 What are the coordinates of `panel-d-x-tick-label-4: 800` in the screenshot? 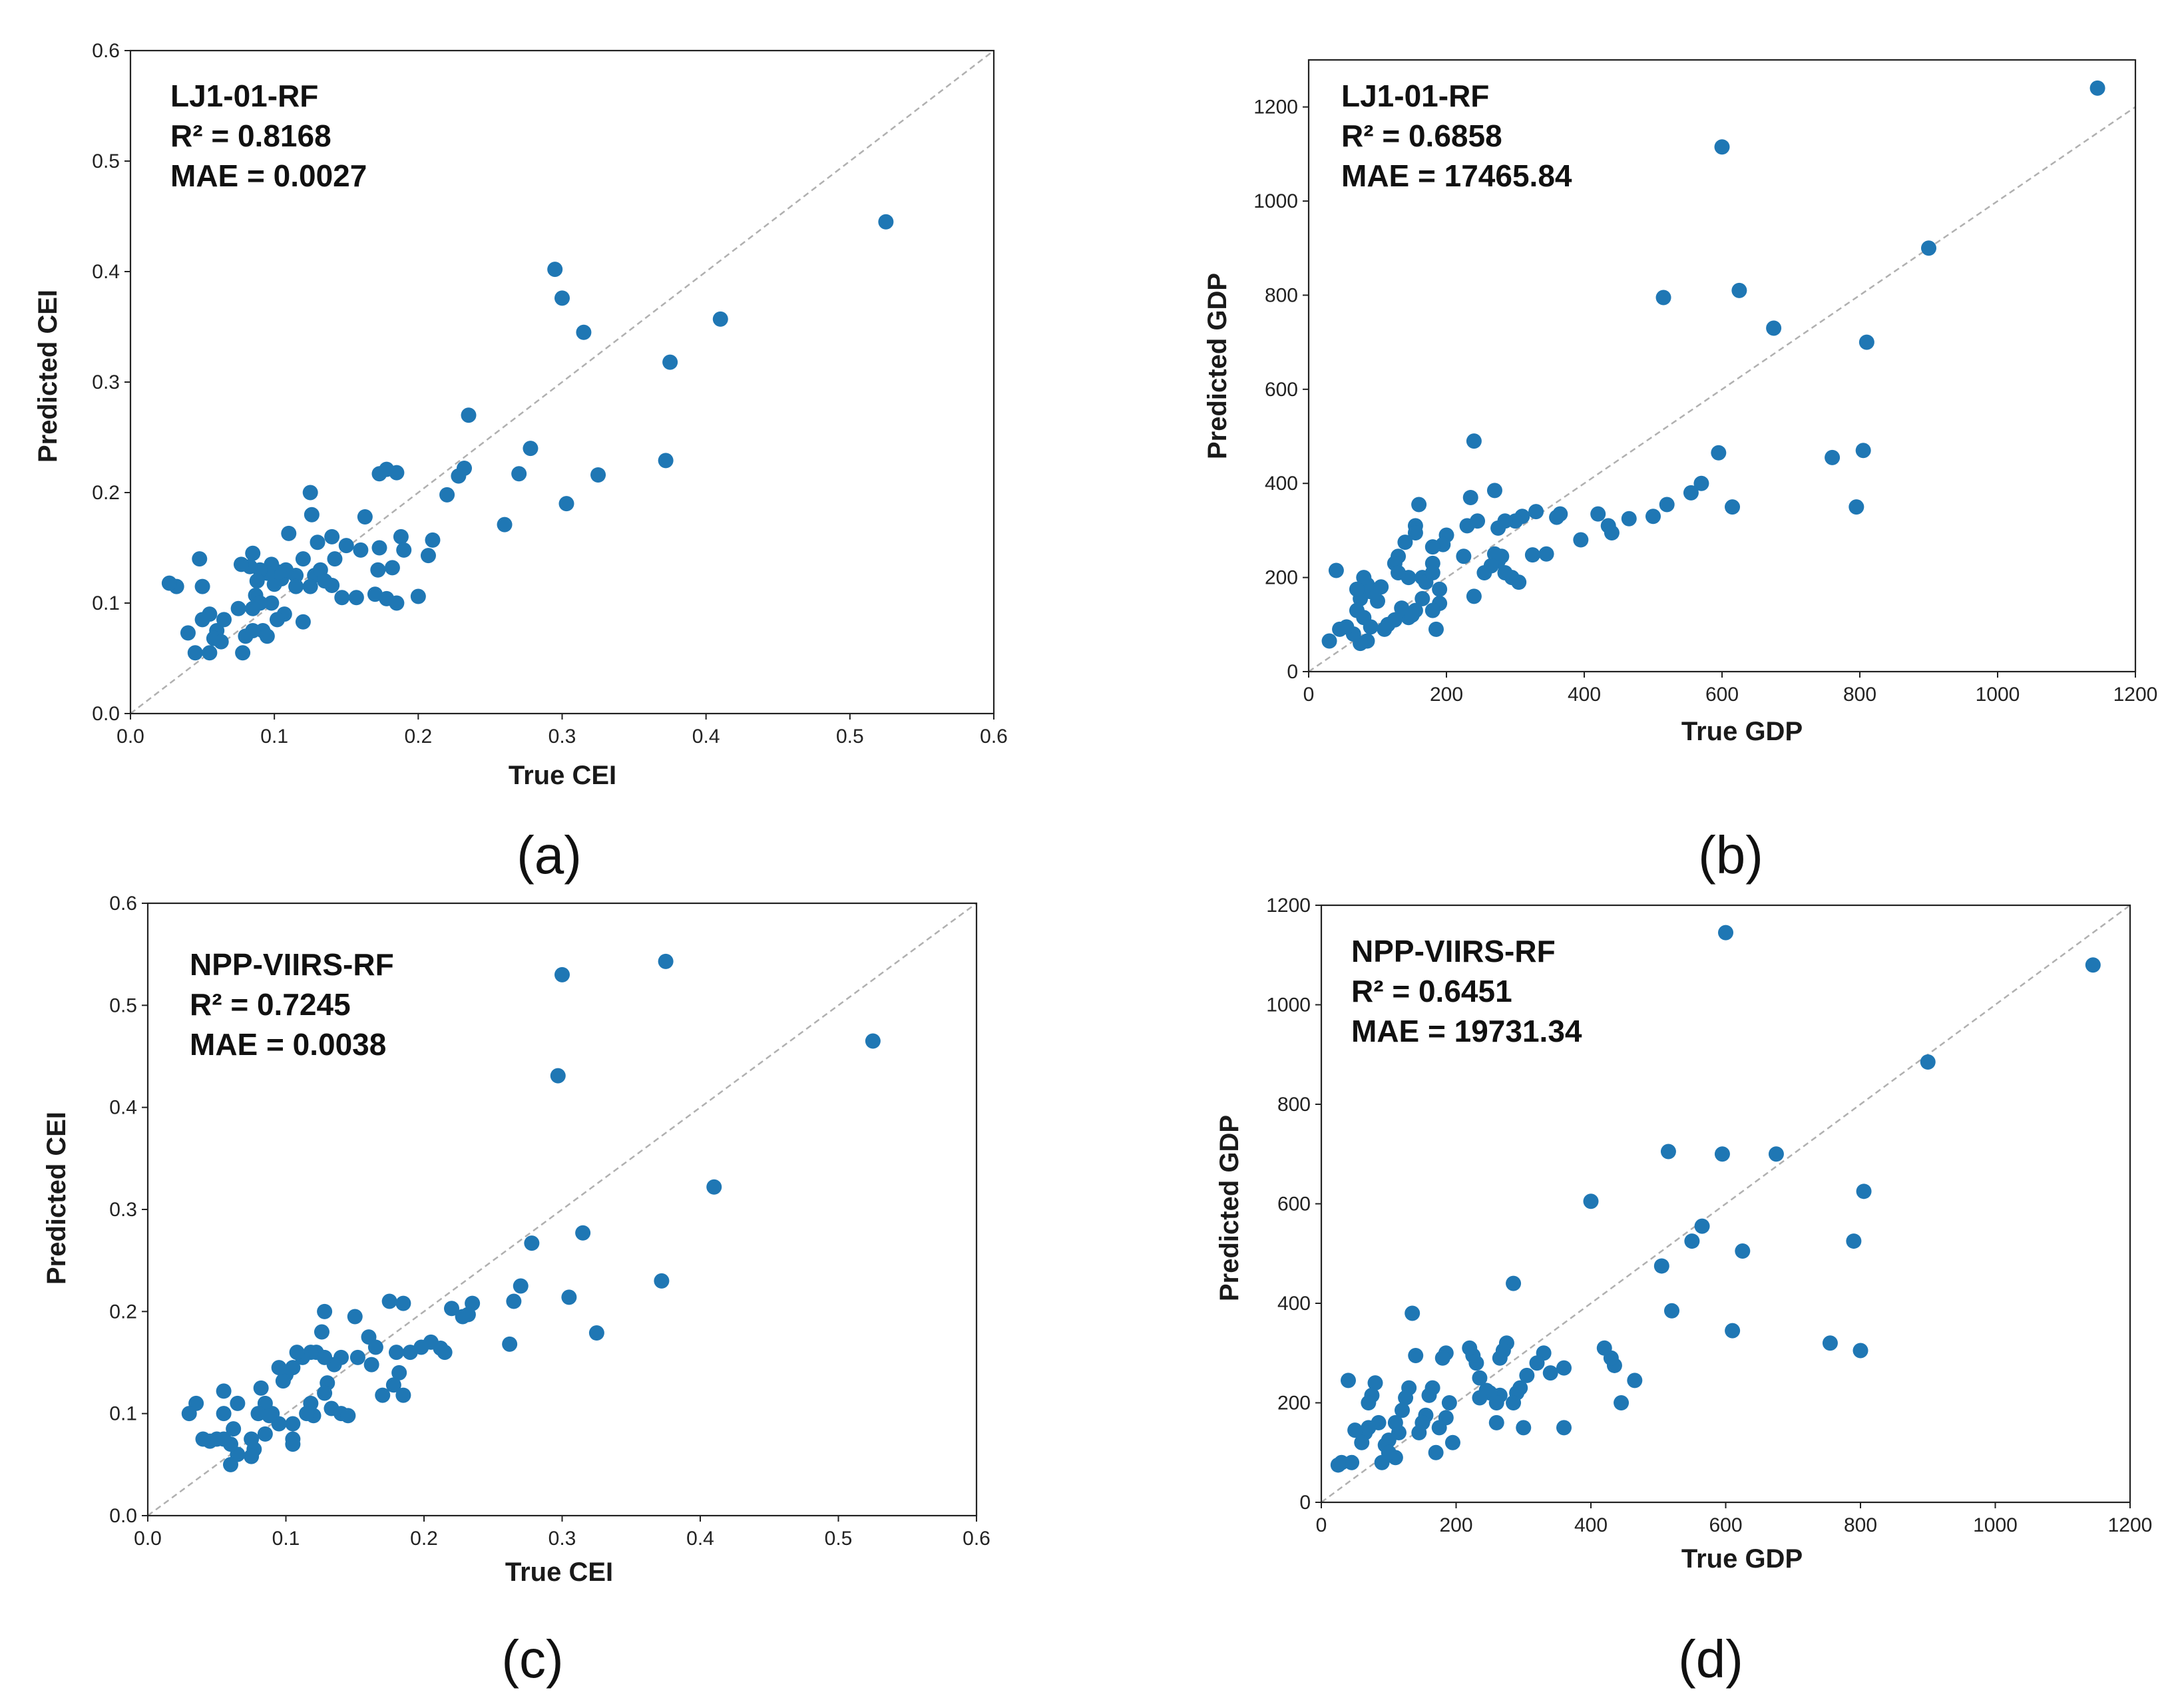 It's located at (1860, 1525).